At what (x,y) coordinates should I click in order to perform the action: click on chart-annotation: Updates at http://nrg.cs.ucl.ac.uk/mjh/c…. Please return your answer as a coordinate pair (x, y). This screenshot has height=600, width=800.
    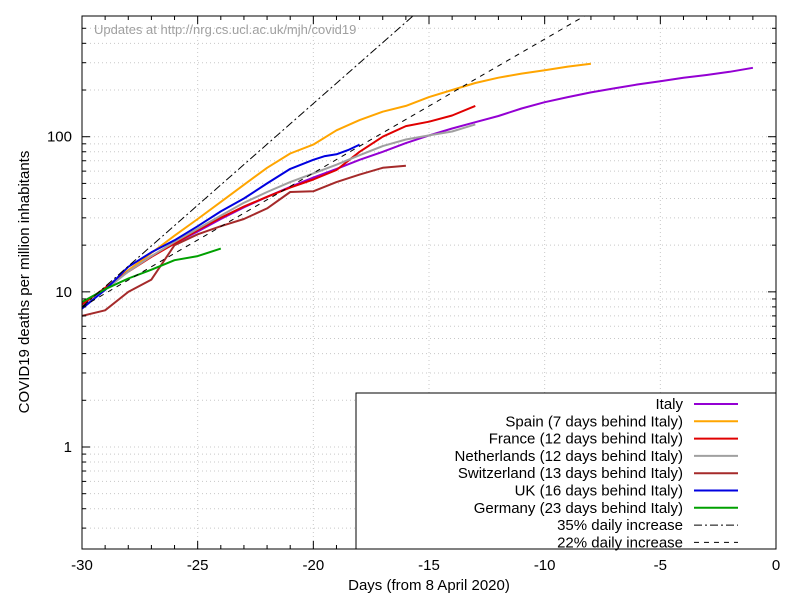
    Looking at the image, I should click on (225, 29).